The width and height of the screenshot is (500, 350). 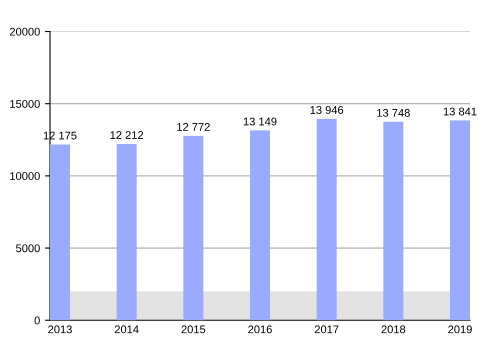 I want to click on x-tick-label: 2018, so click(x=394, y=329).